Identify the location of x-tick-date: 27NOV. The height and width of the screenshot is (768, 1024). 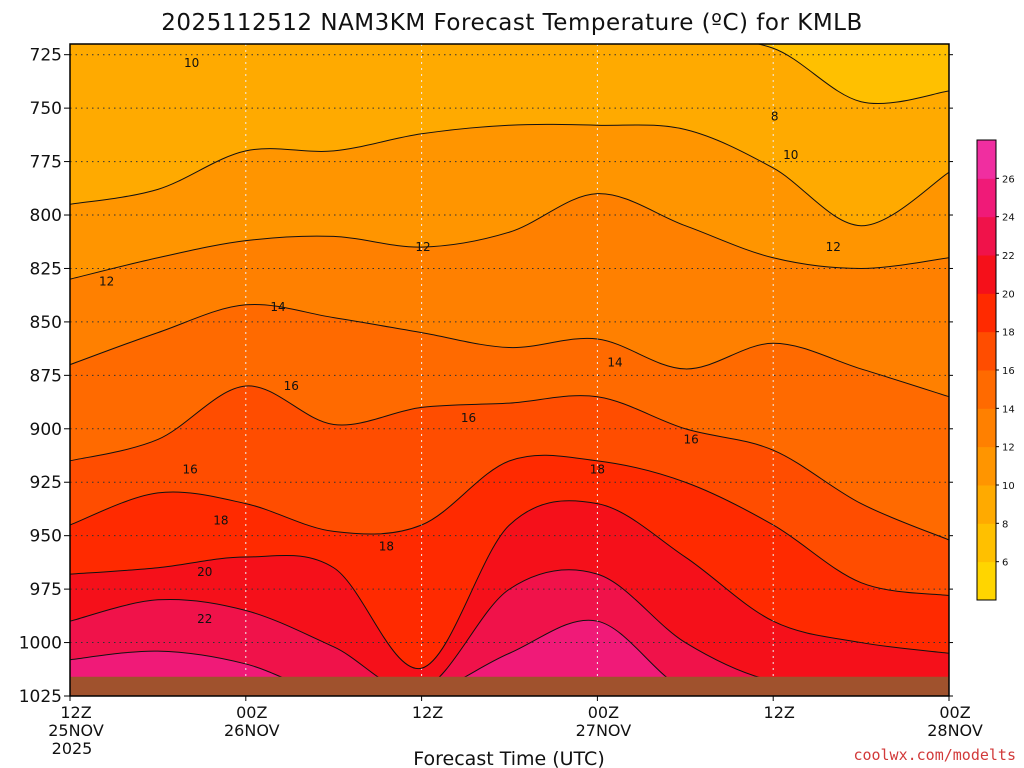
(604, 730).